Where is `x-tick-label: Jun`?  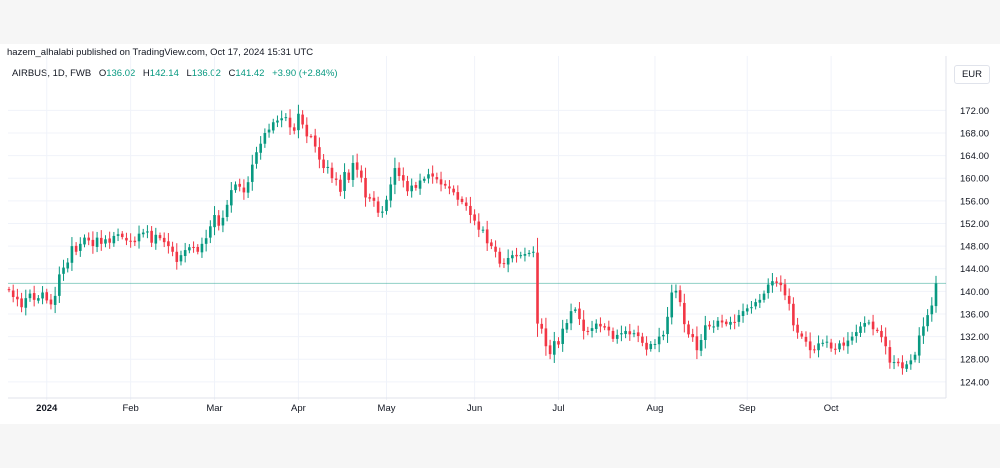
x-tick-label: Jun is located at coordinates (474, 408).